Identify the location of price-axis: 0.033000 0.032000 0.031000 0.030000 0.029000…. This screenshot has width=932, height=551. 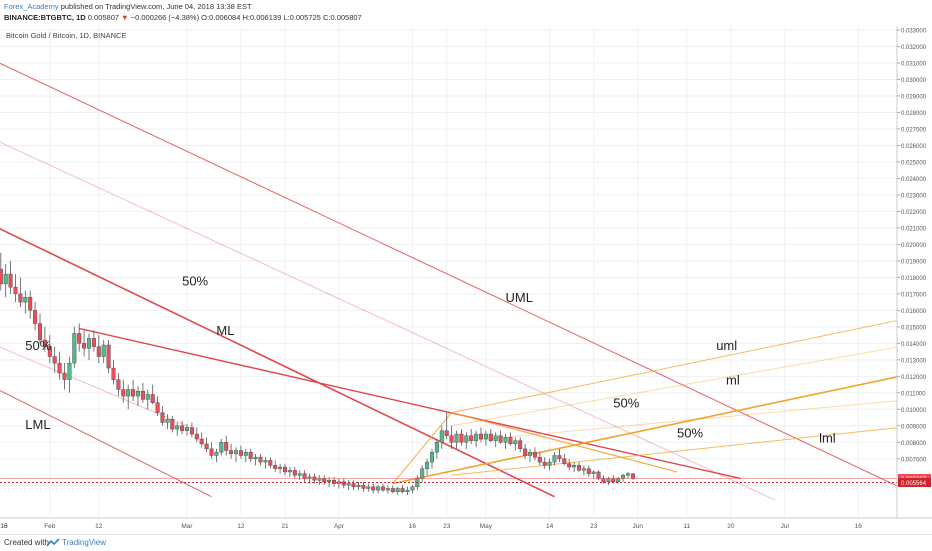
(912, 246).